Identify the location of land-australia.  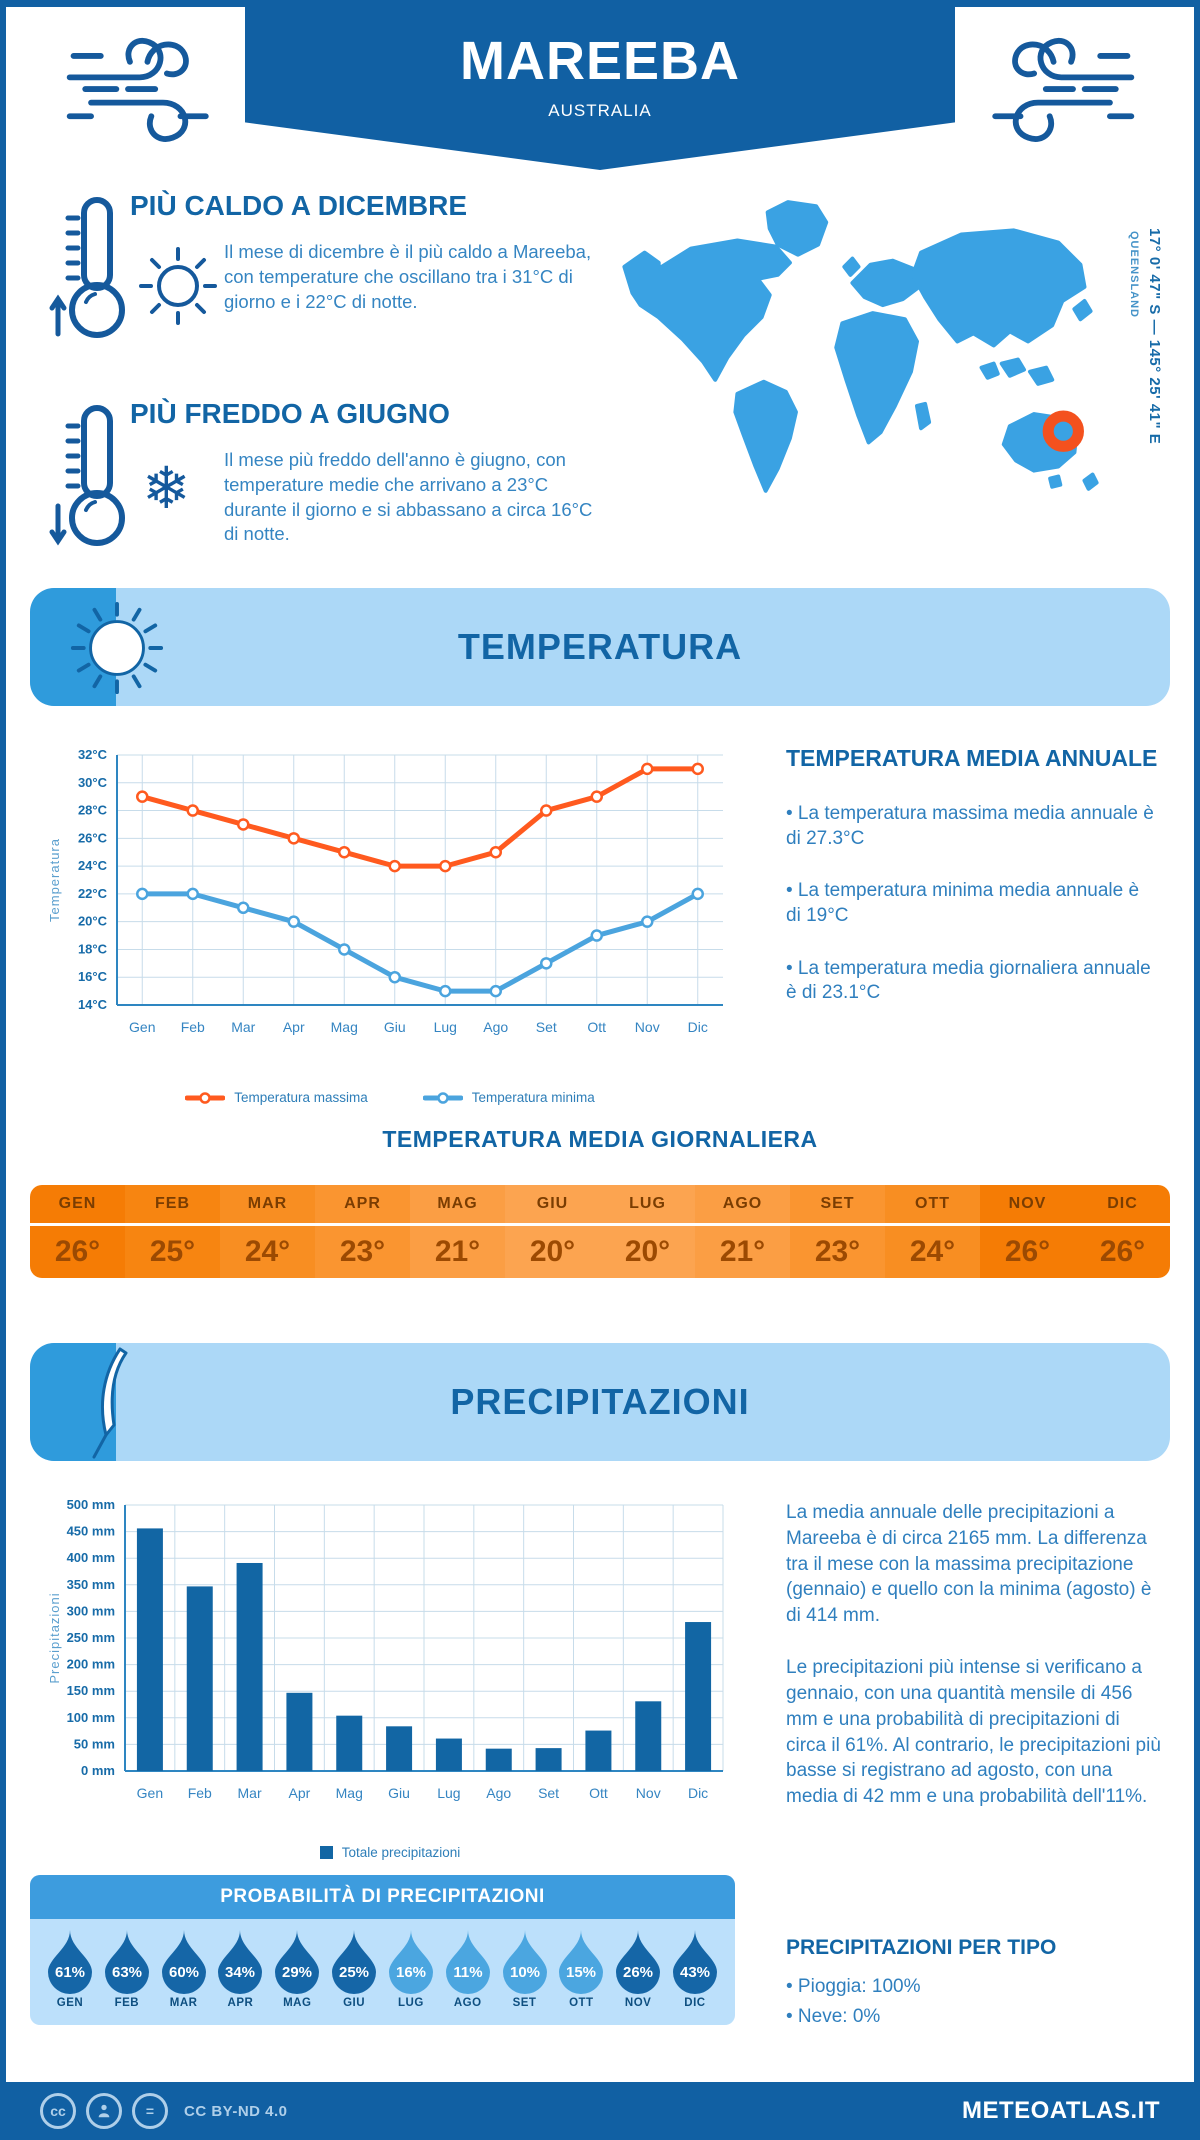
(1040, 442).